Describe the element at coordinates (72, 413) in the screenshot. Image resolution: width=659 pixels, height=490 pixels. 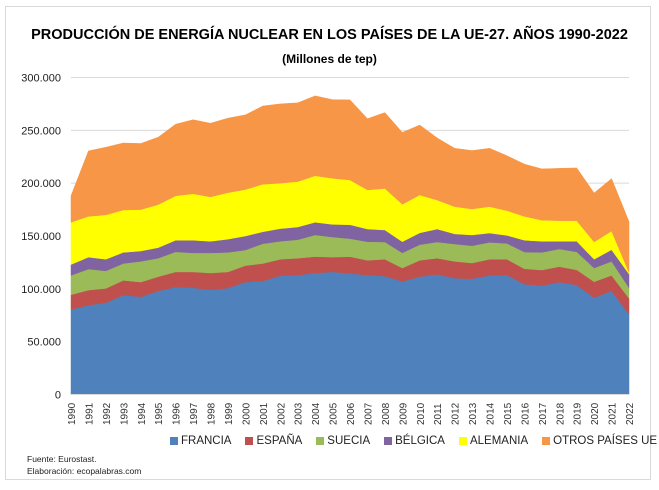
I see `x-tick-label: 1990` at that location.